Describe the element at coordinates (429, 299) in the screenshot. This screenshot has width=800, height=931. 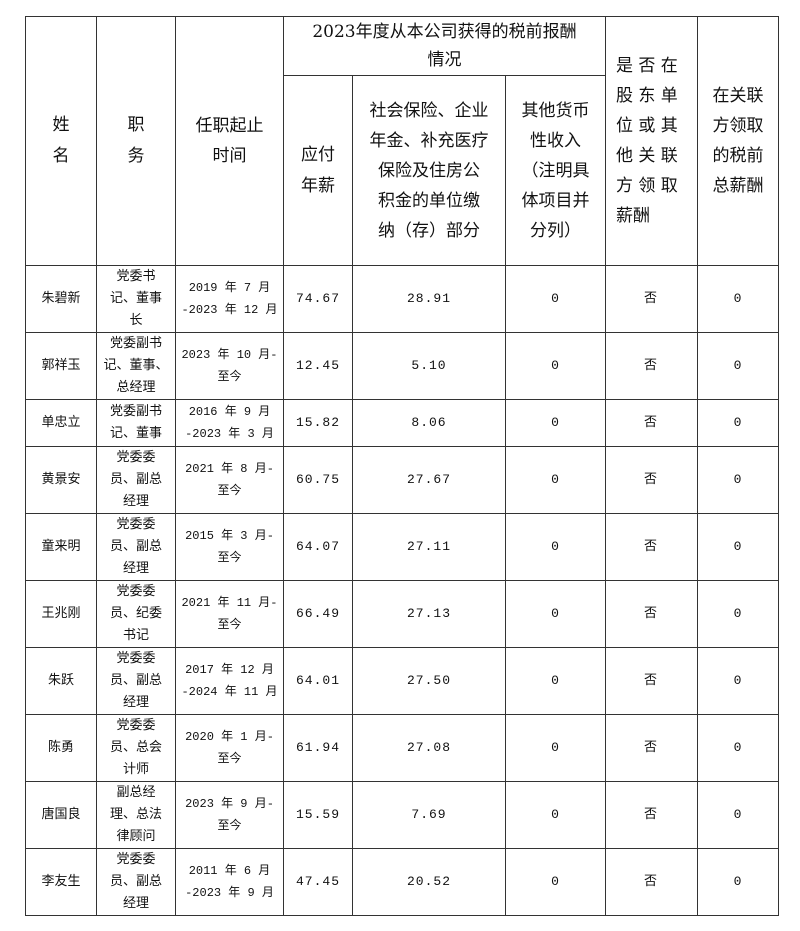
I see `cell-social: 28.91` at that location.